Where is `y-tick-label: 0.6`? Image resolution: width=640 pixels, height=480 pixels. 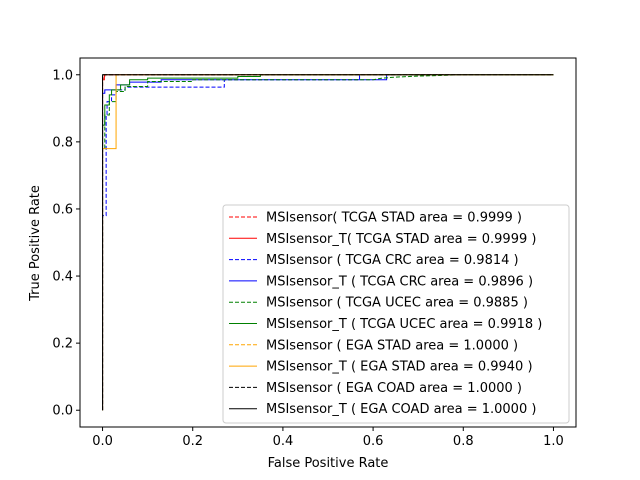
y-tick-label: 0.6 is located at coordinates (62, 209).